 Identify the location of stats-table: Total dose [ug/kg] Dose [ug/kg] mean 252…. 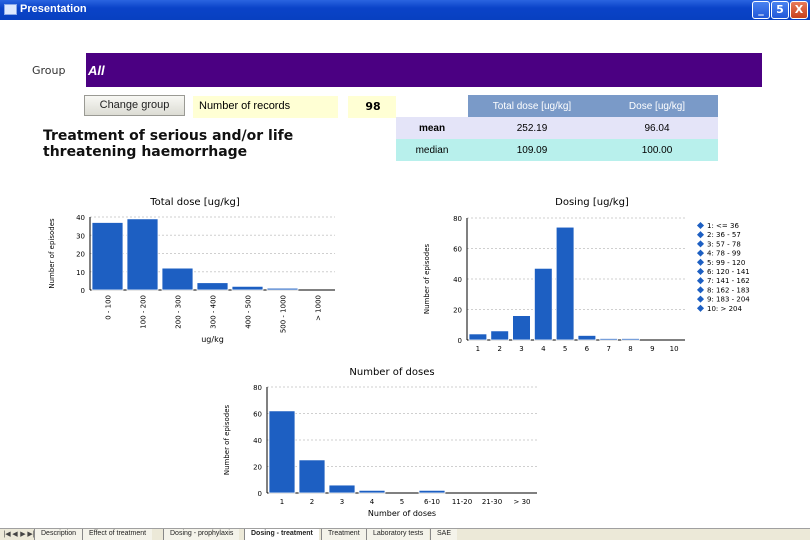
(557, 128).